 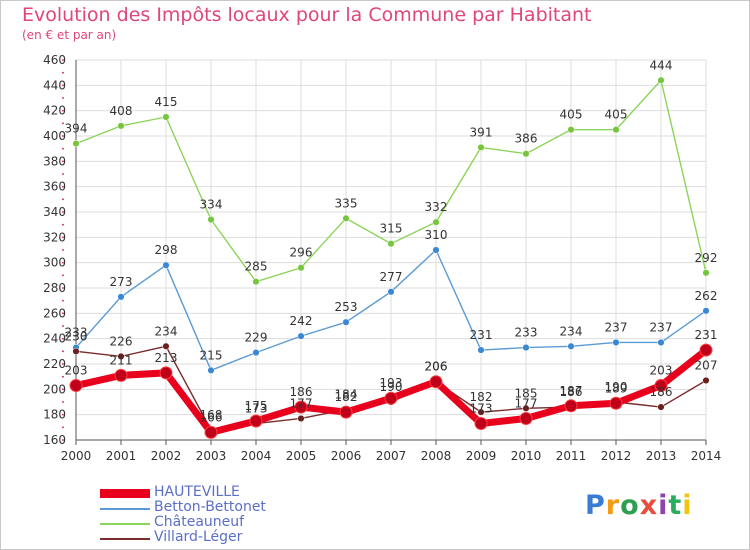 What do you see at coordinates (526, 333) in the screenshot?
I see `data-label: 233` at bounding box center [526, 333].